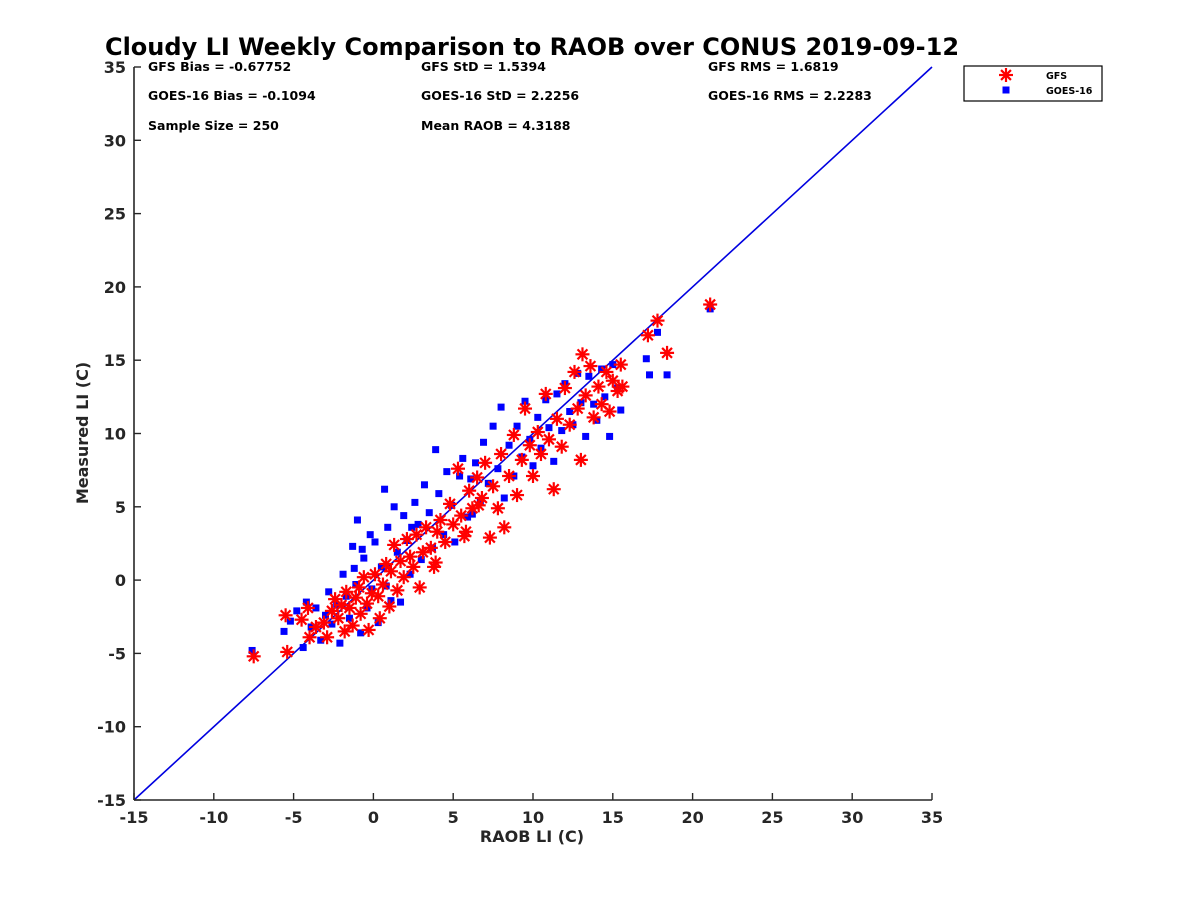  Describe the element at coordinates (294, 817) in the screenshot. I see `x-tick-label: -5` at that location.